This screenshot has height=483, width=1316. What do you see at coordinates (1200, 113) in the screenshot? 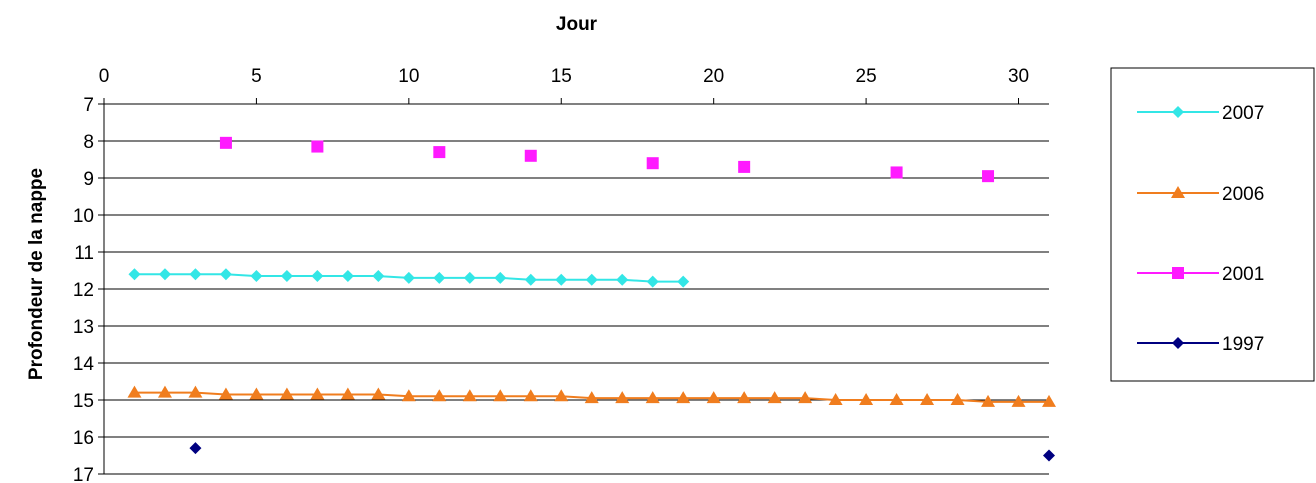
I see `legend-item-2007: 2007` at bounding box center [1200, 113].